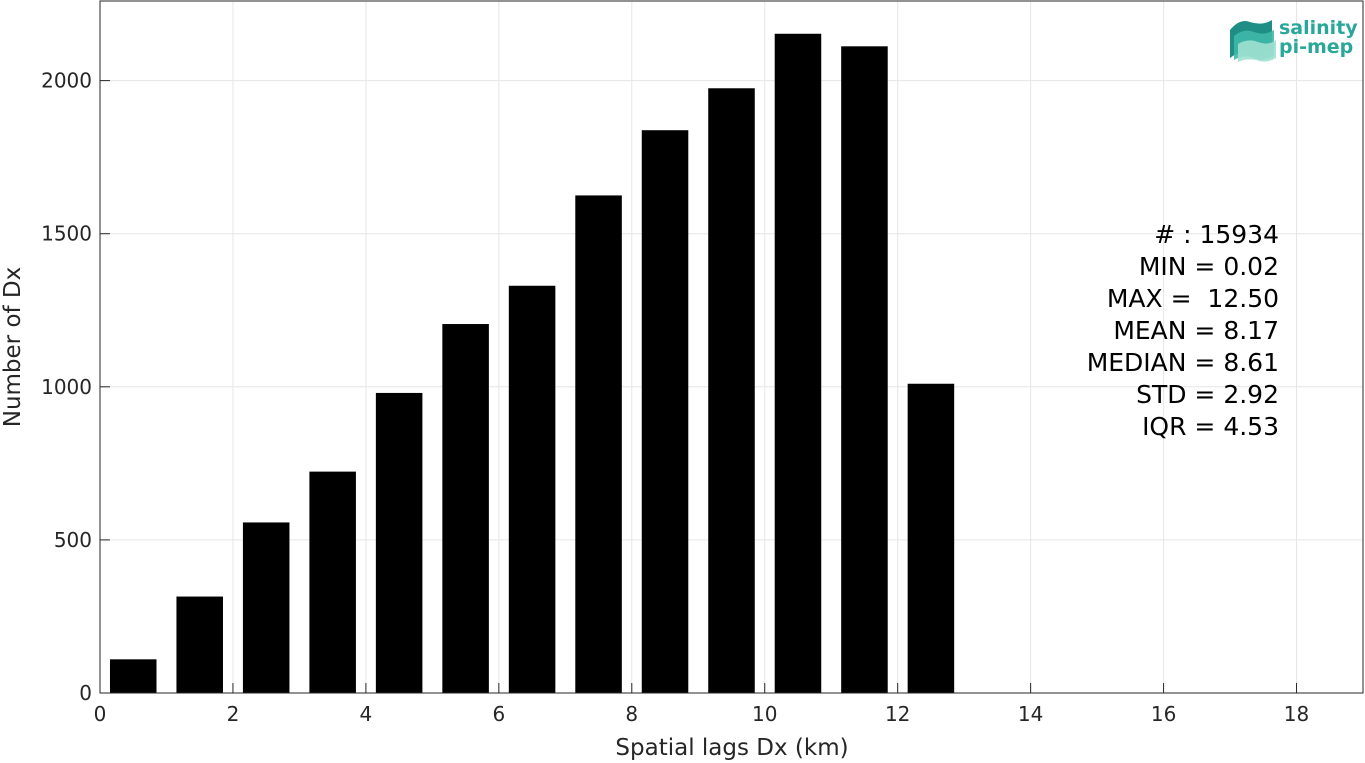 The height and width of the screenshot is (763, 1365). I want to click on logo-text-salinity: salinity, so click(1318, 28).